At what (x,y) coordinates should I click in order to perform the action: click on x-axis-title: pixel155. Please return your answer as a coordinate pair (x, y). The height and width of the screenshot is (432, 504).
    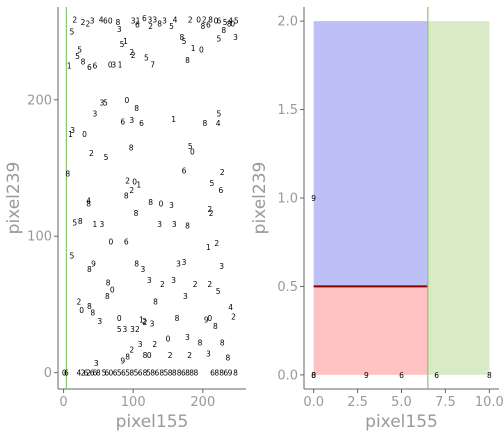
    Looking at the image, I should click on (401, 422).